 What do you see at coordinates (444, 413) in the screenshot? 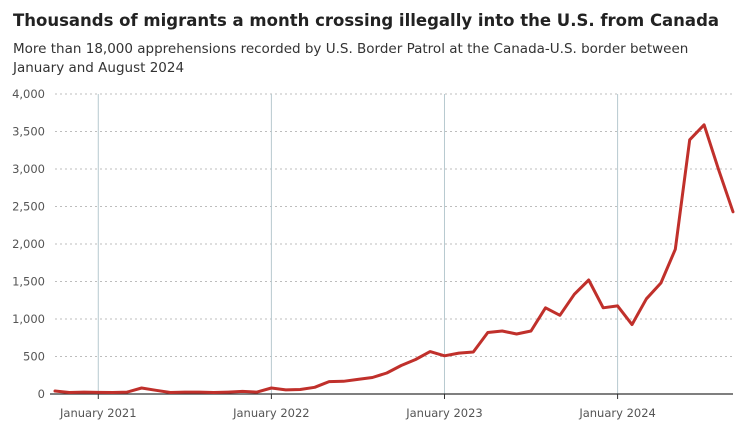
I see `x-tick-label: January 2023` at bounding box center [444, 413].